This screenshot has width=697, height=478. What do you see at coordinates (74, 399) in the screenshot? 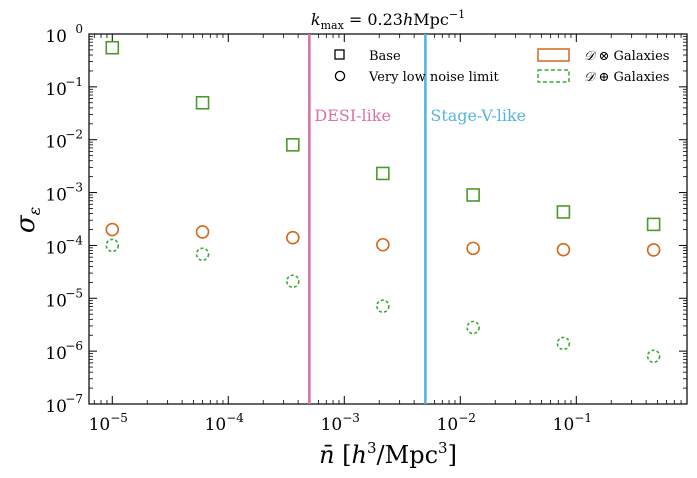
I see `y-tick-exponent: −7` at bounding box center [74, 399].